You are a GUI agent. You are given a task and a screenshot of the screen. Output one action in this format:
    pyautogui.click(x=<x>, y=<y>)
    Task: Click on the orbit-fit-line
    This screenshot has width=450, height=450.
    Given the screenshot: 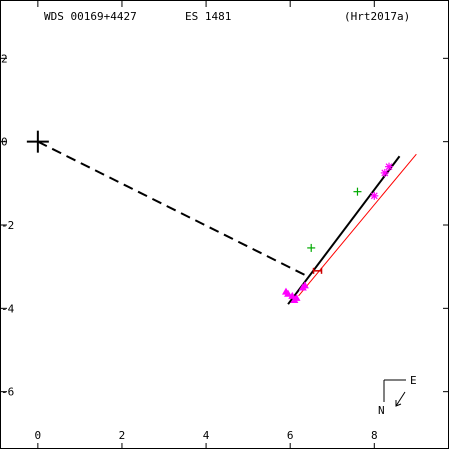 What is the action you would take?
    pyautogui.click(x=357, y=225)
    